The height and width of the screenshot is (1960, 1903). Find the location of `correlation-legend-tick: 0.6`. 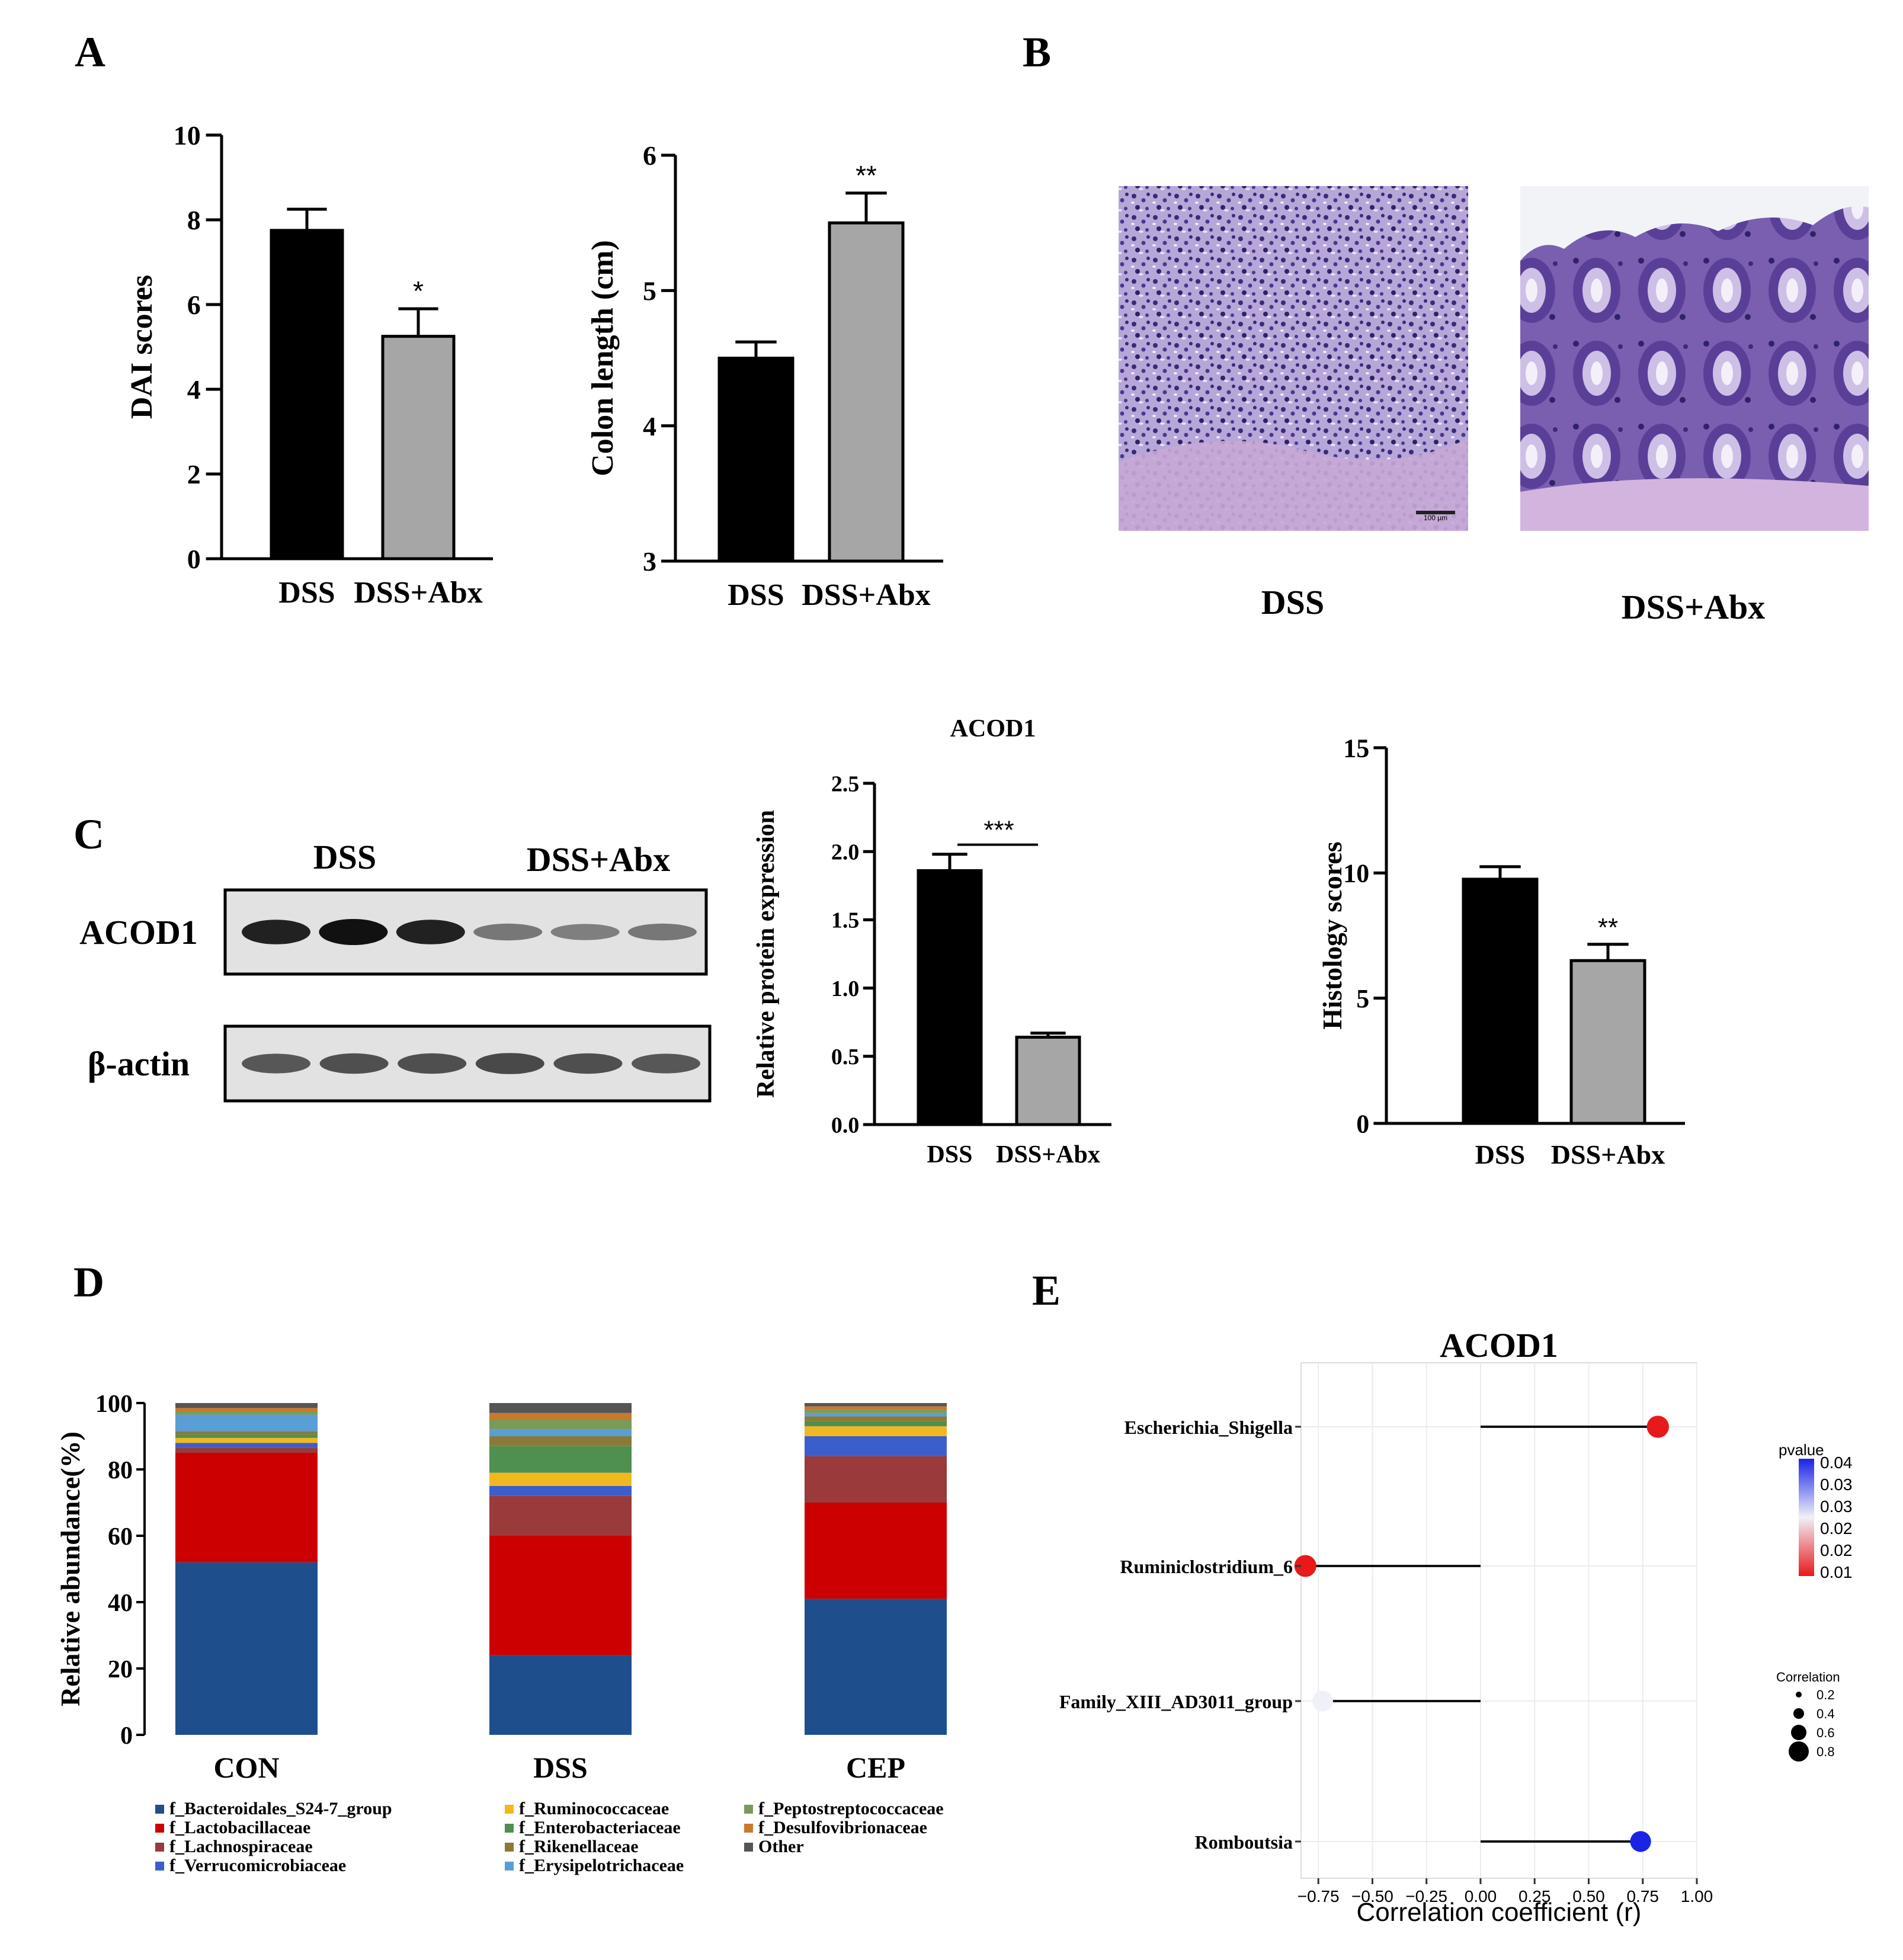

correlation-legend-tick: 0.6 is located at coordinates (1826, 1732).